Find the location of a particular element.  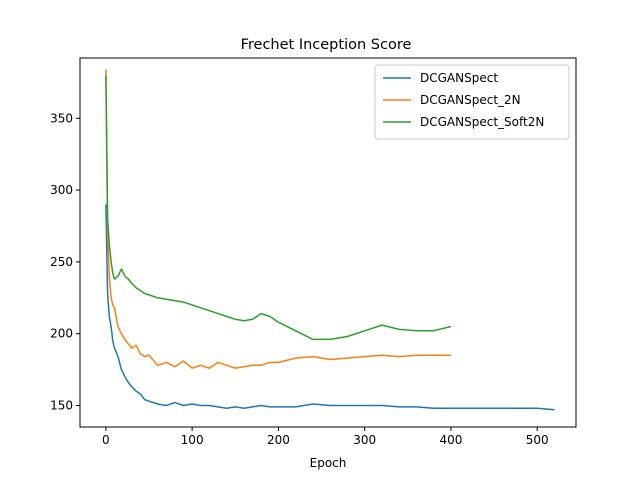

y-tick-label: 350 is located at coordinates (61, 118).